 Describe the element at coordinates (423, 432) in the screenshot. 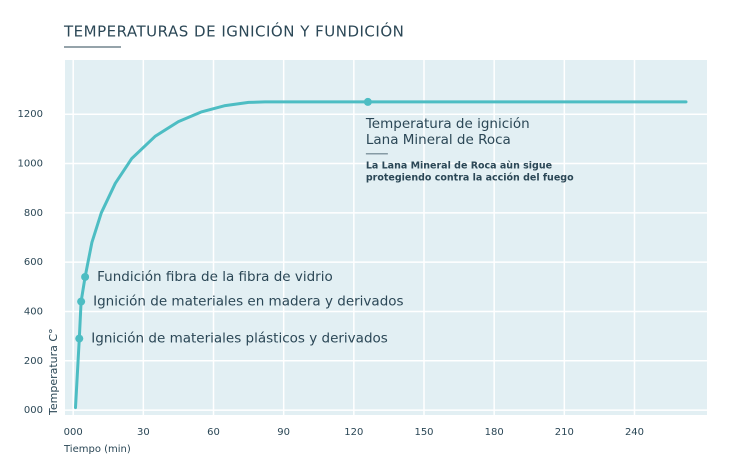

I see `x-tick-label: 150` at that location.